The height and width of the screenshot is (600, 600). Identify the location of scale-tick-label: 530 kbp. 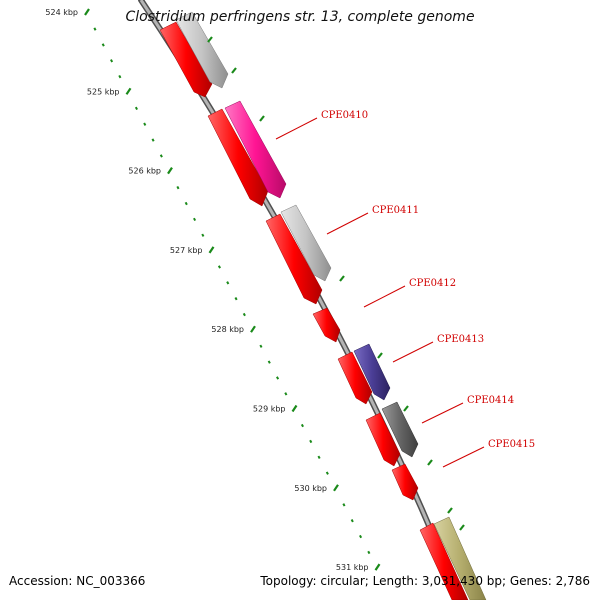
(310, 488).